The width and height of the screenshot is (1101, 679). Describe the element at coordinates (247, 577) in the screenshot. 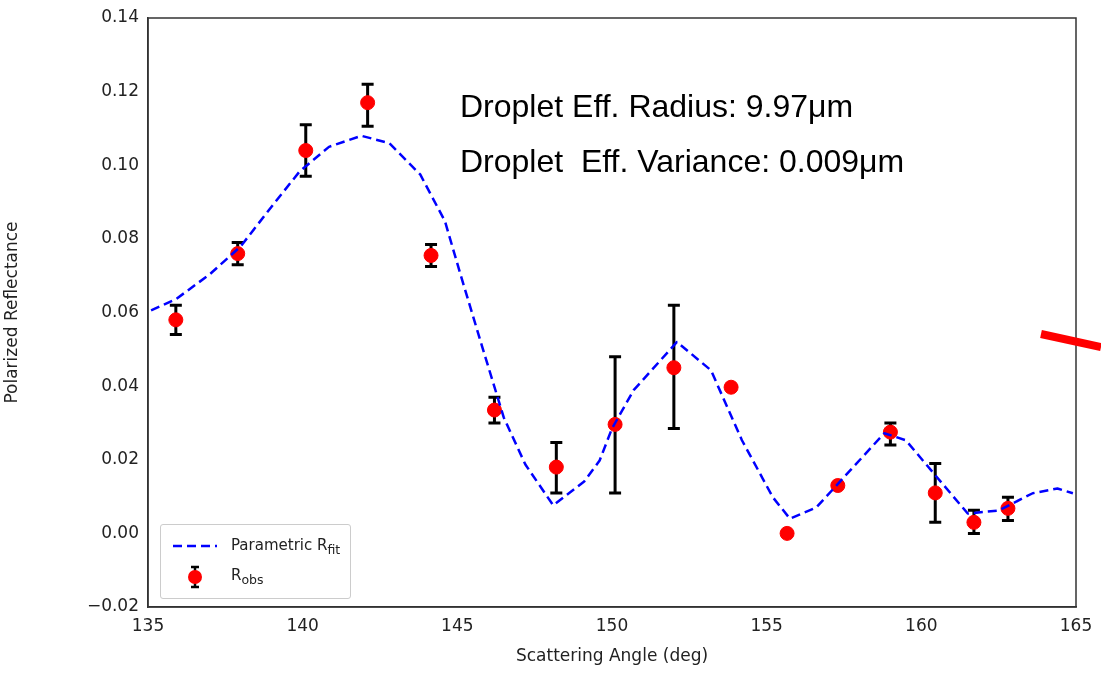

I see `legend-label: R$_{obs}$` at that location.